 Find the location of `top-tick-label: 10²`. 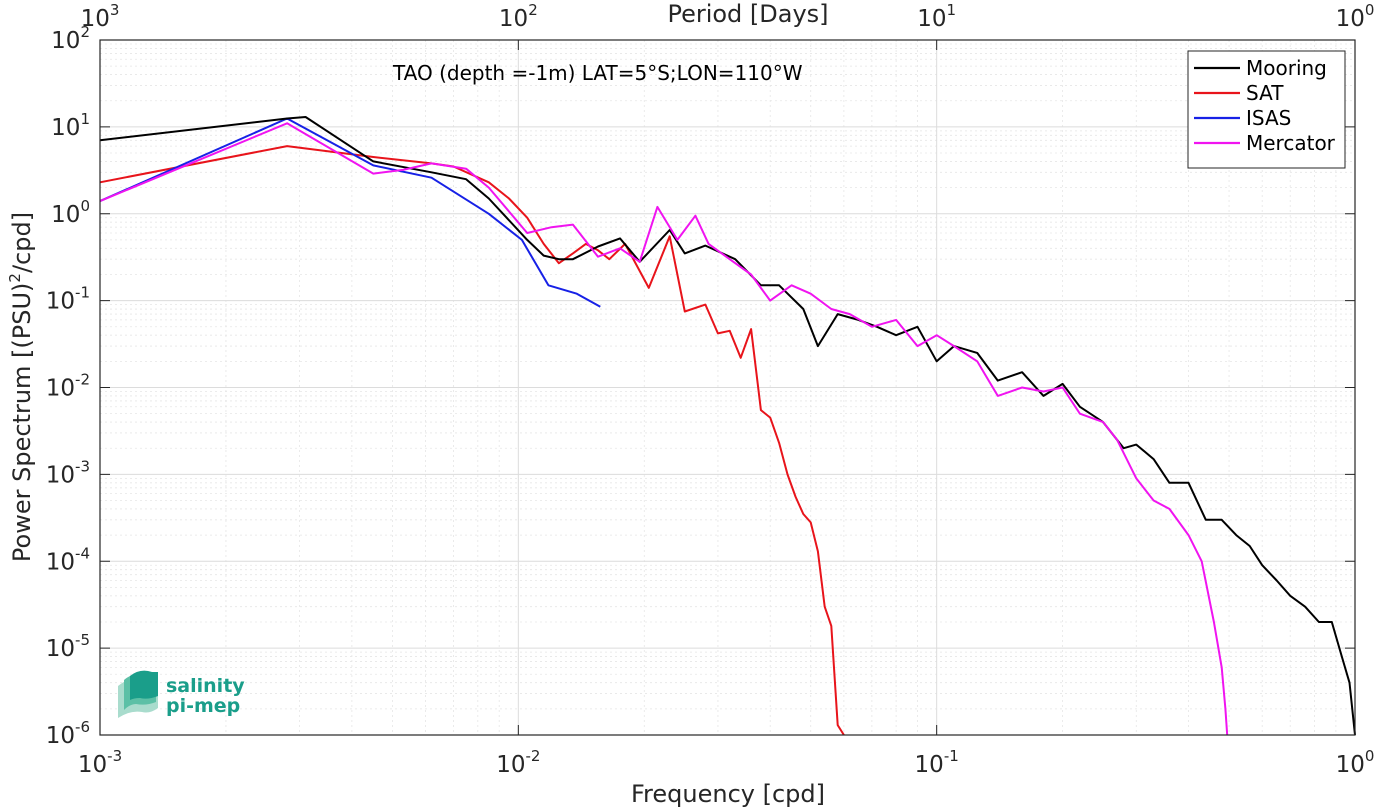

top-tick-label: 10² is located at coordinates (518, 16).